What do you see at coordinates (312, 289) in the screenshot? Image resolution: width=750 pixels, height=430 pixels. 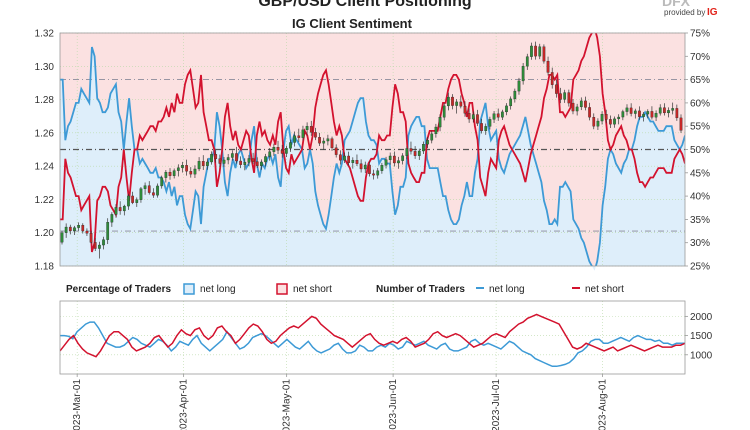 I see `legend-net-short-pct: net short` at bounding box center [312, 289].